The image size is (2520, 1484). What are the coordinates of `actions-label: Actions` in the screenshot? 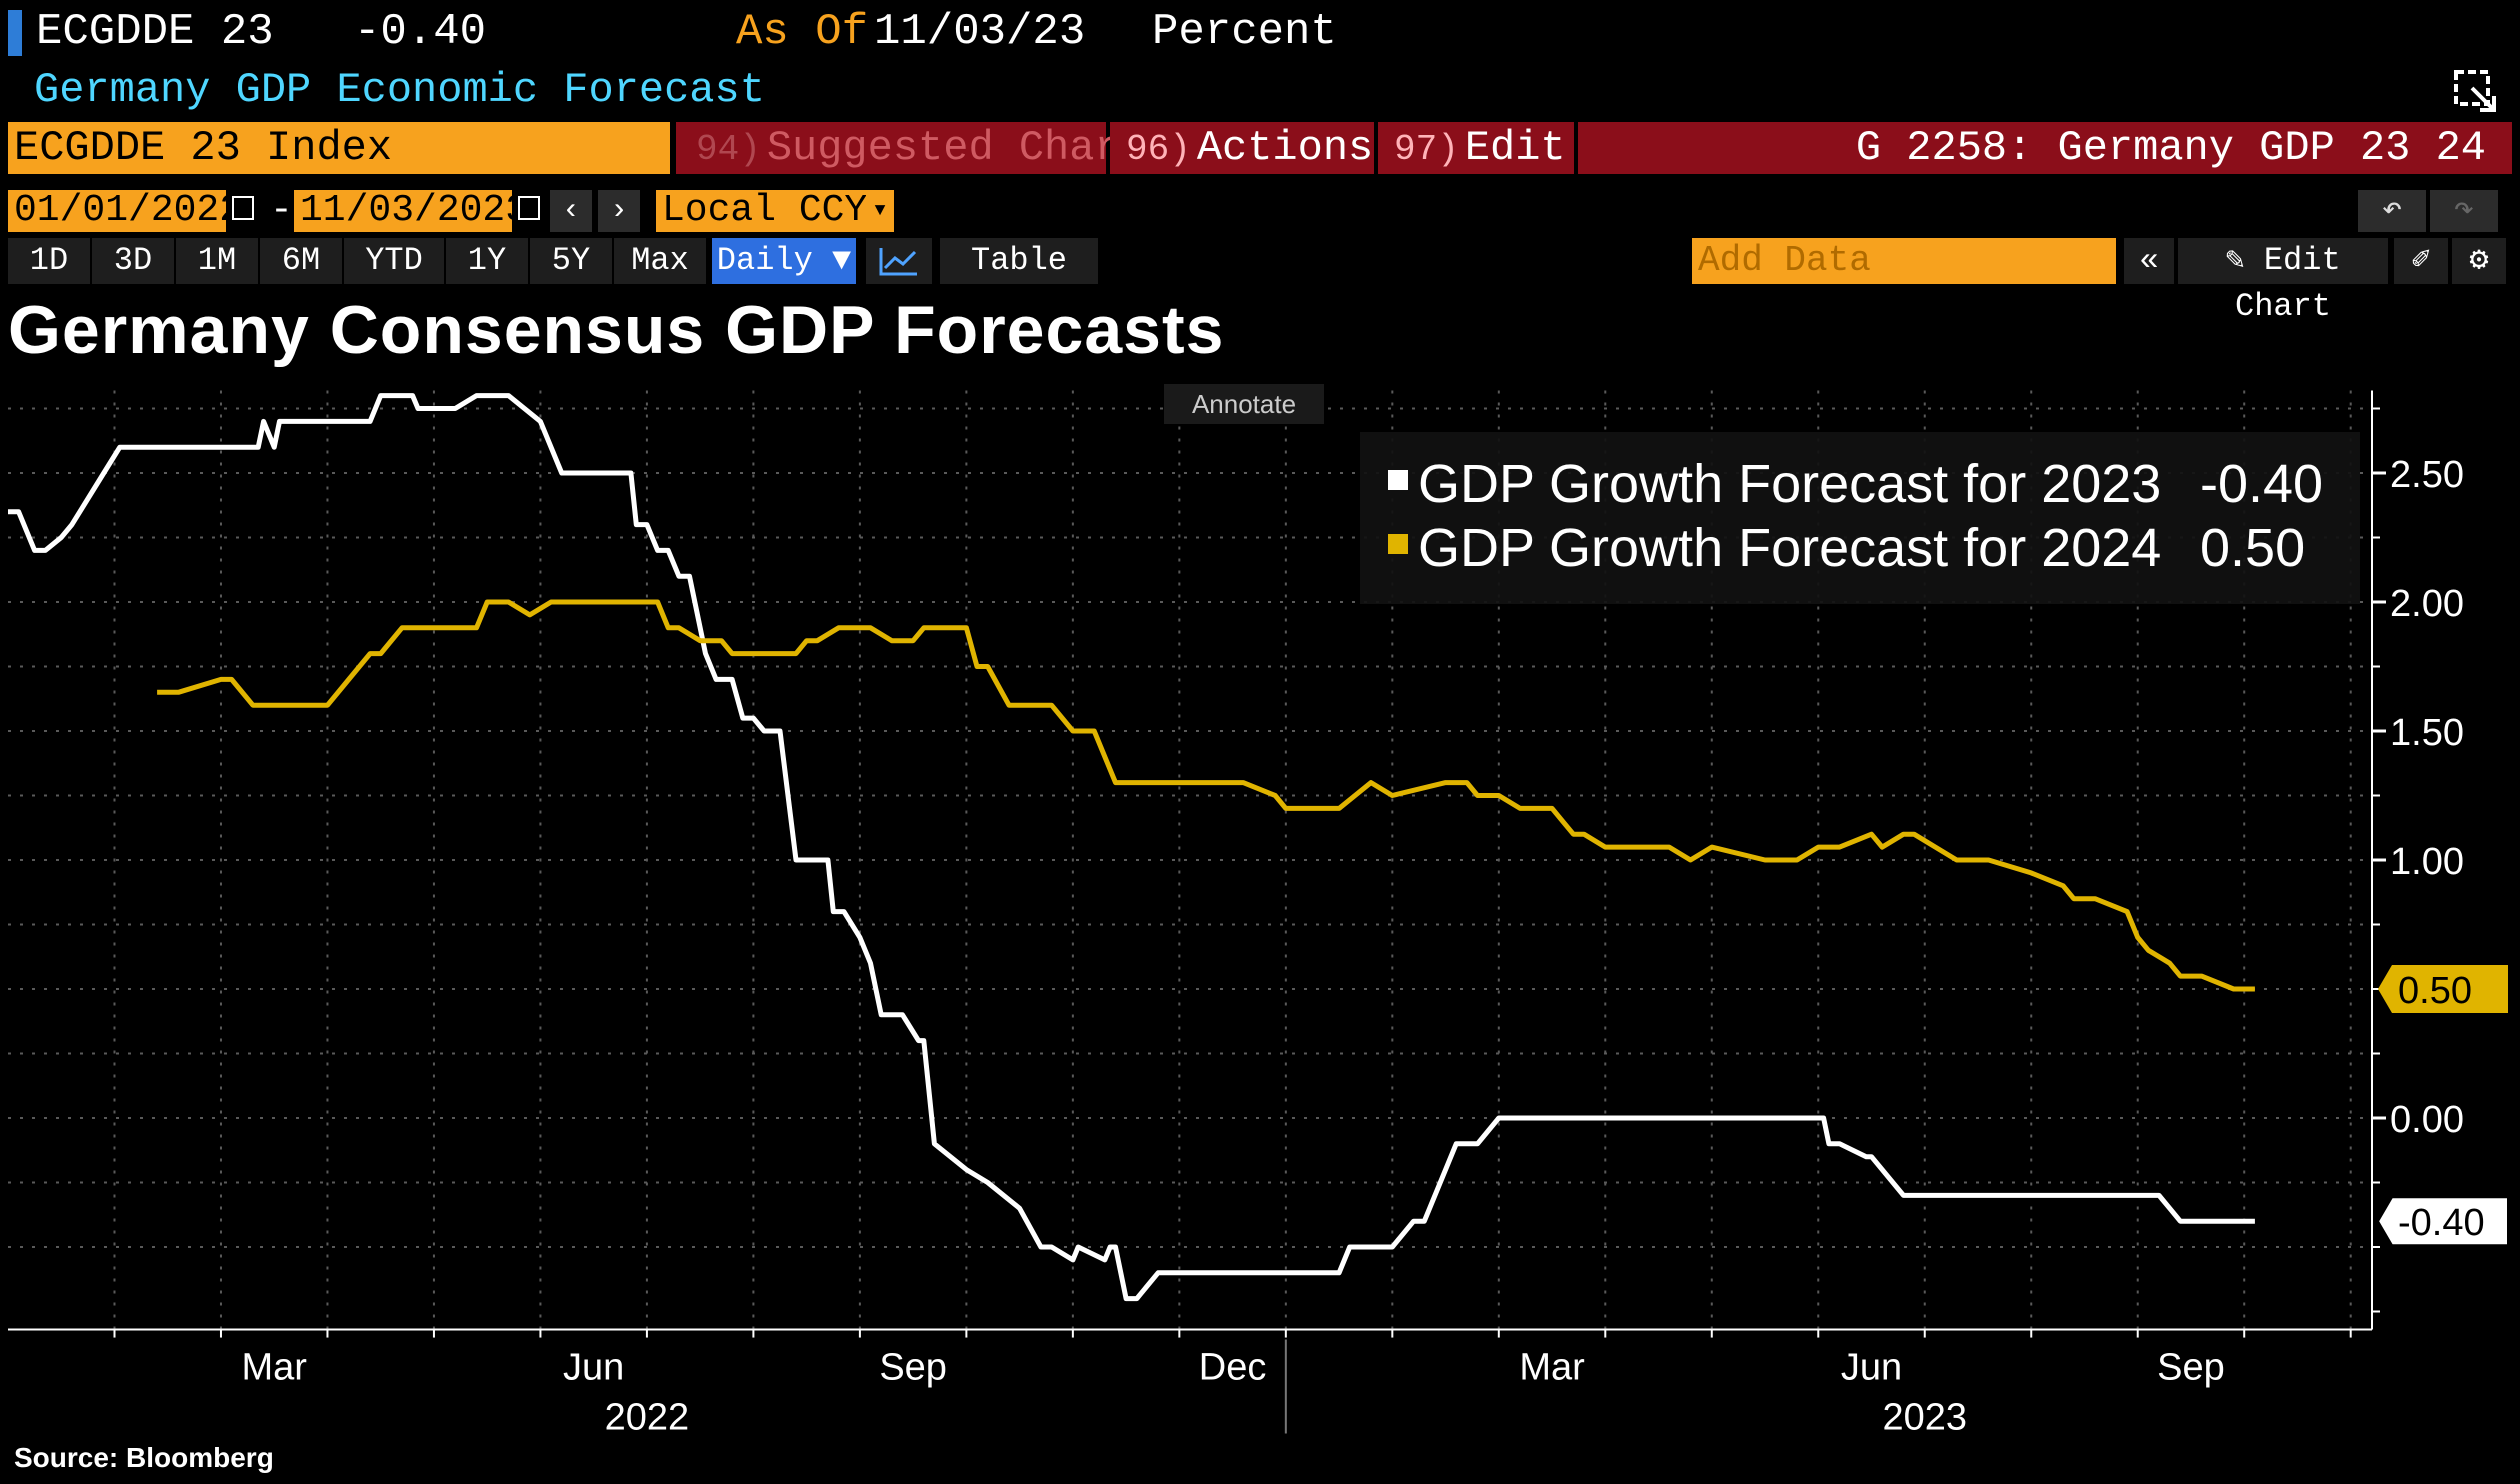 It's located at (1285, 148).